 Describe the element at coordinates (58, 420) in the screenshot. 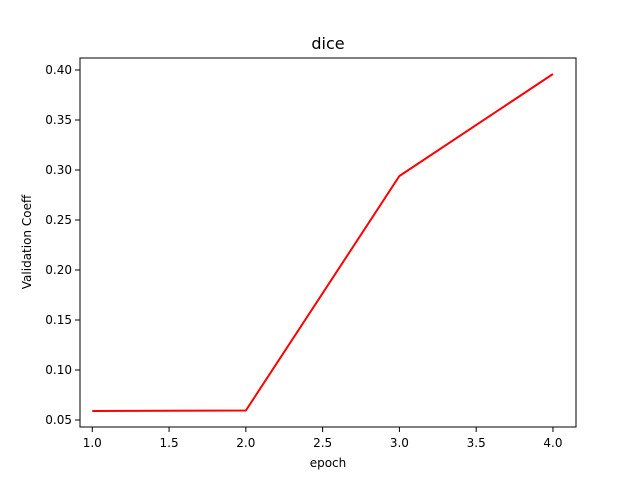

I see `y-axis-tick-label: 0.05` at that location.